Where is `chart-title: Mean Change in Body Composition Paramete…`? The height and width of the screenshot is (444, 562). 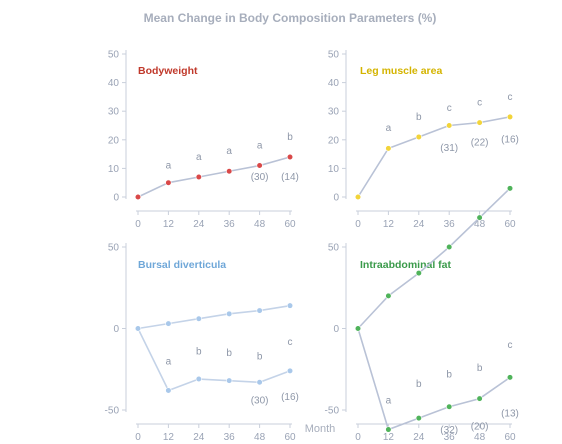 chart-title: Mean Change in Body Composition Paramete… is located at coordinates (290, 18).